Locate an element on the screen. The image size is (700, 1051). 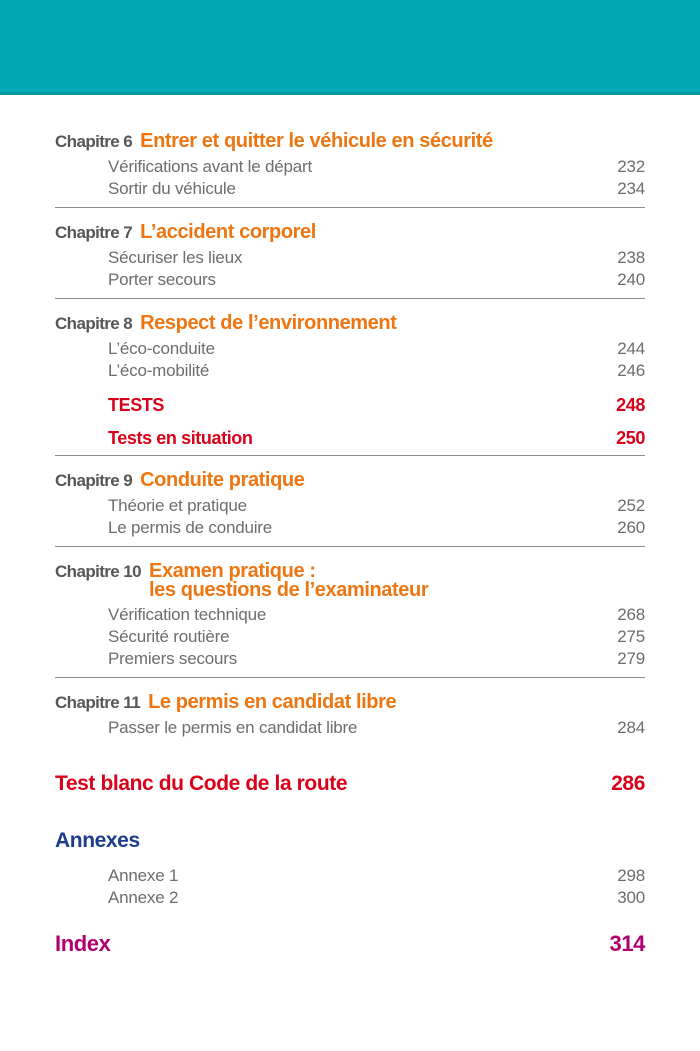
toc-entry: Porter secours 240 is located at coordinates (350, 280).